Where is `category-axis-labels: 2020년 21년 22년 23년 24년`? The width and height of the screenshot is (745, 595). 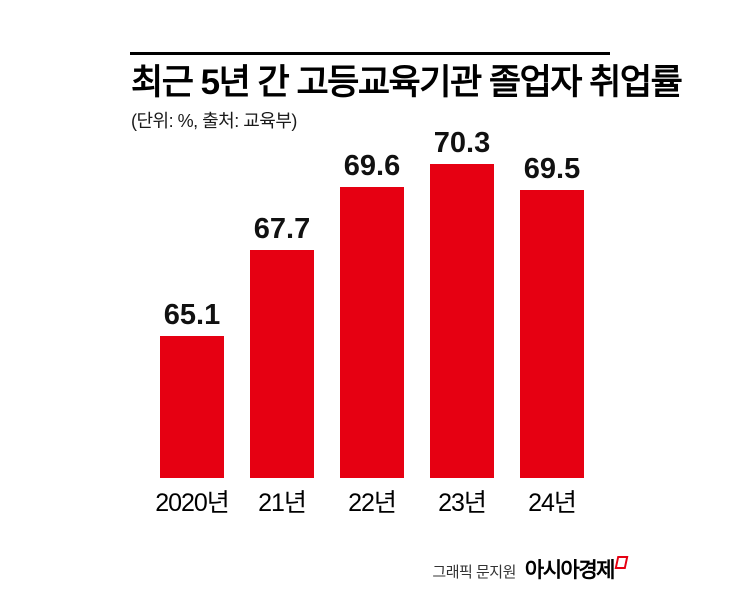 category-axis-labels: 2020년 21년 22년 23년 24년 is located at coordinates (369, 503).